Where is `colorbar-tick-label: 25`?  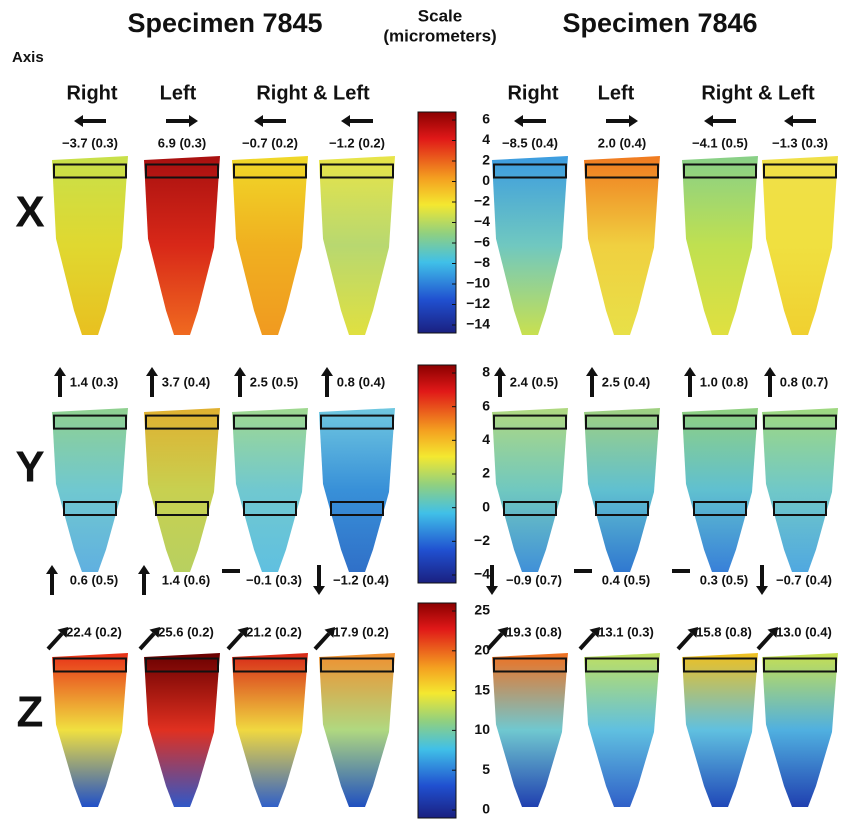
colorbar-tick-label: 25 is located at coordinates (482, 610).